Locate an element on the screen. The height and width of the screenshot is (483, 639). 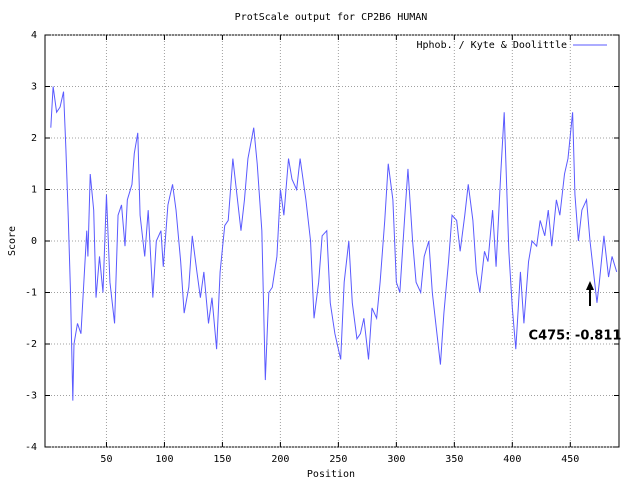
x-axis-label: Position is located at coordinates (331, 474).